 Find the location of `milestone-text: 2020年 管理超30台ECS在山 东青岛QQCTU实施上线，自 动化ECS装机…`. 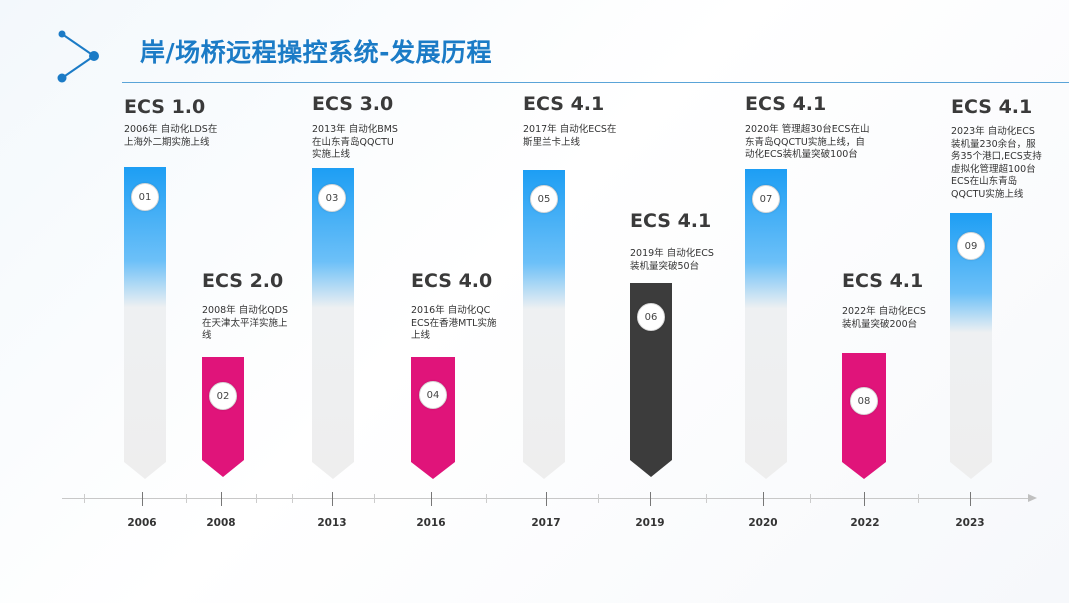

milestone-text: 2020年 管理超30台ECS在山 东青岛QQCTU实施上线，自 动化ECS装机… is located at coordinates (807, 142).